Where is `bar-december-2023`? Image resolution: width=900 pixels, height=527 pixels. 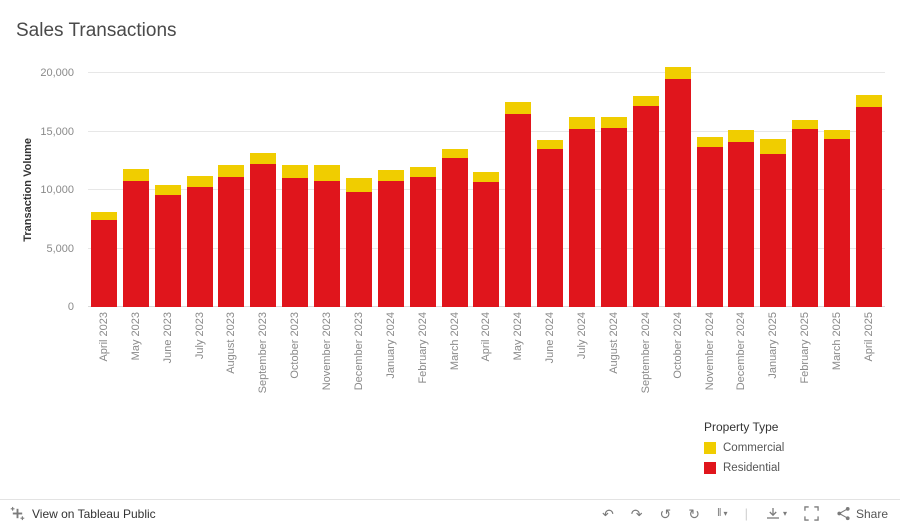 bar-december-2023 is located at coordinates (359, 190).